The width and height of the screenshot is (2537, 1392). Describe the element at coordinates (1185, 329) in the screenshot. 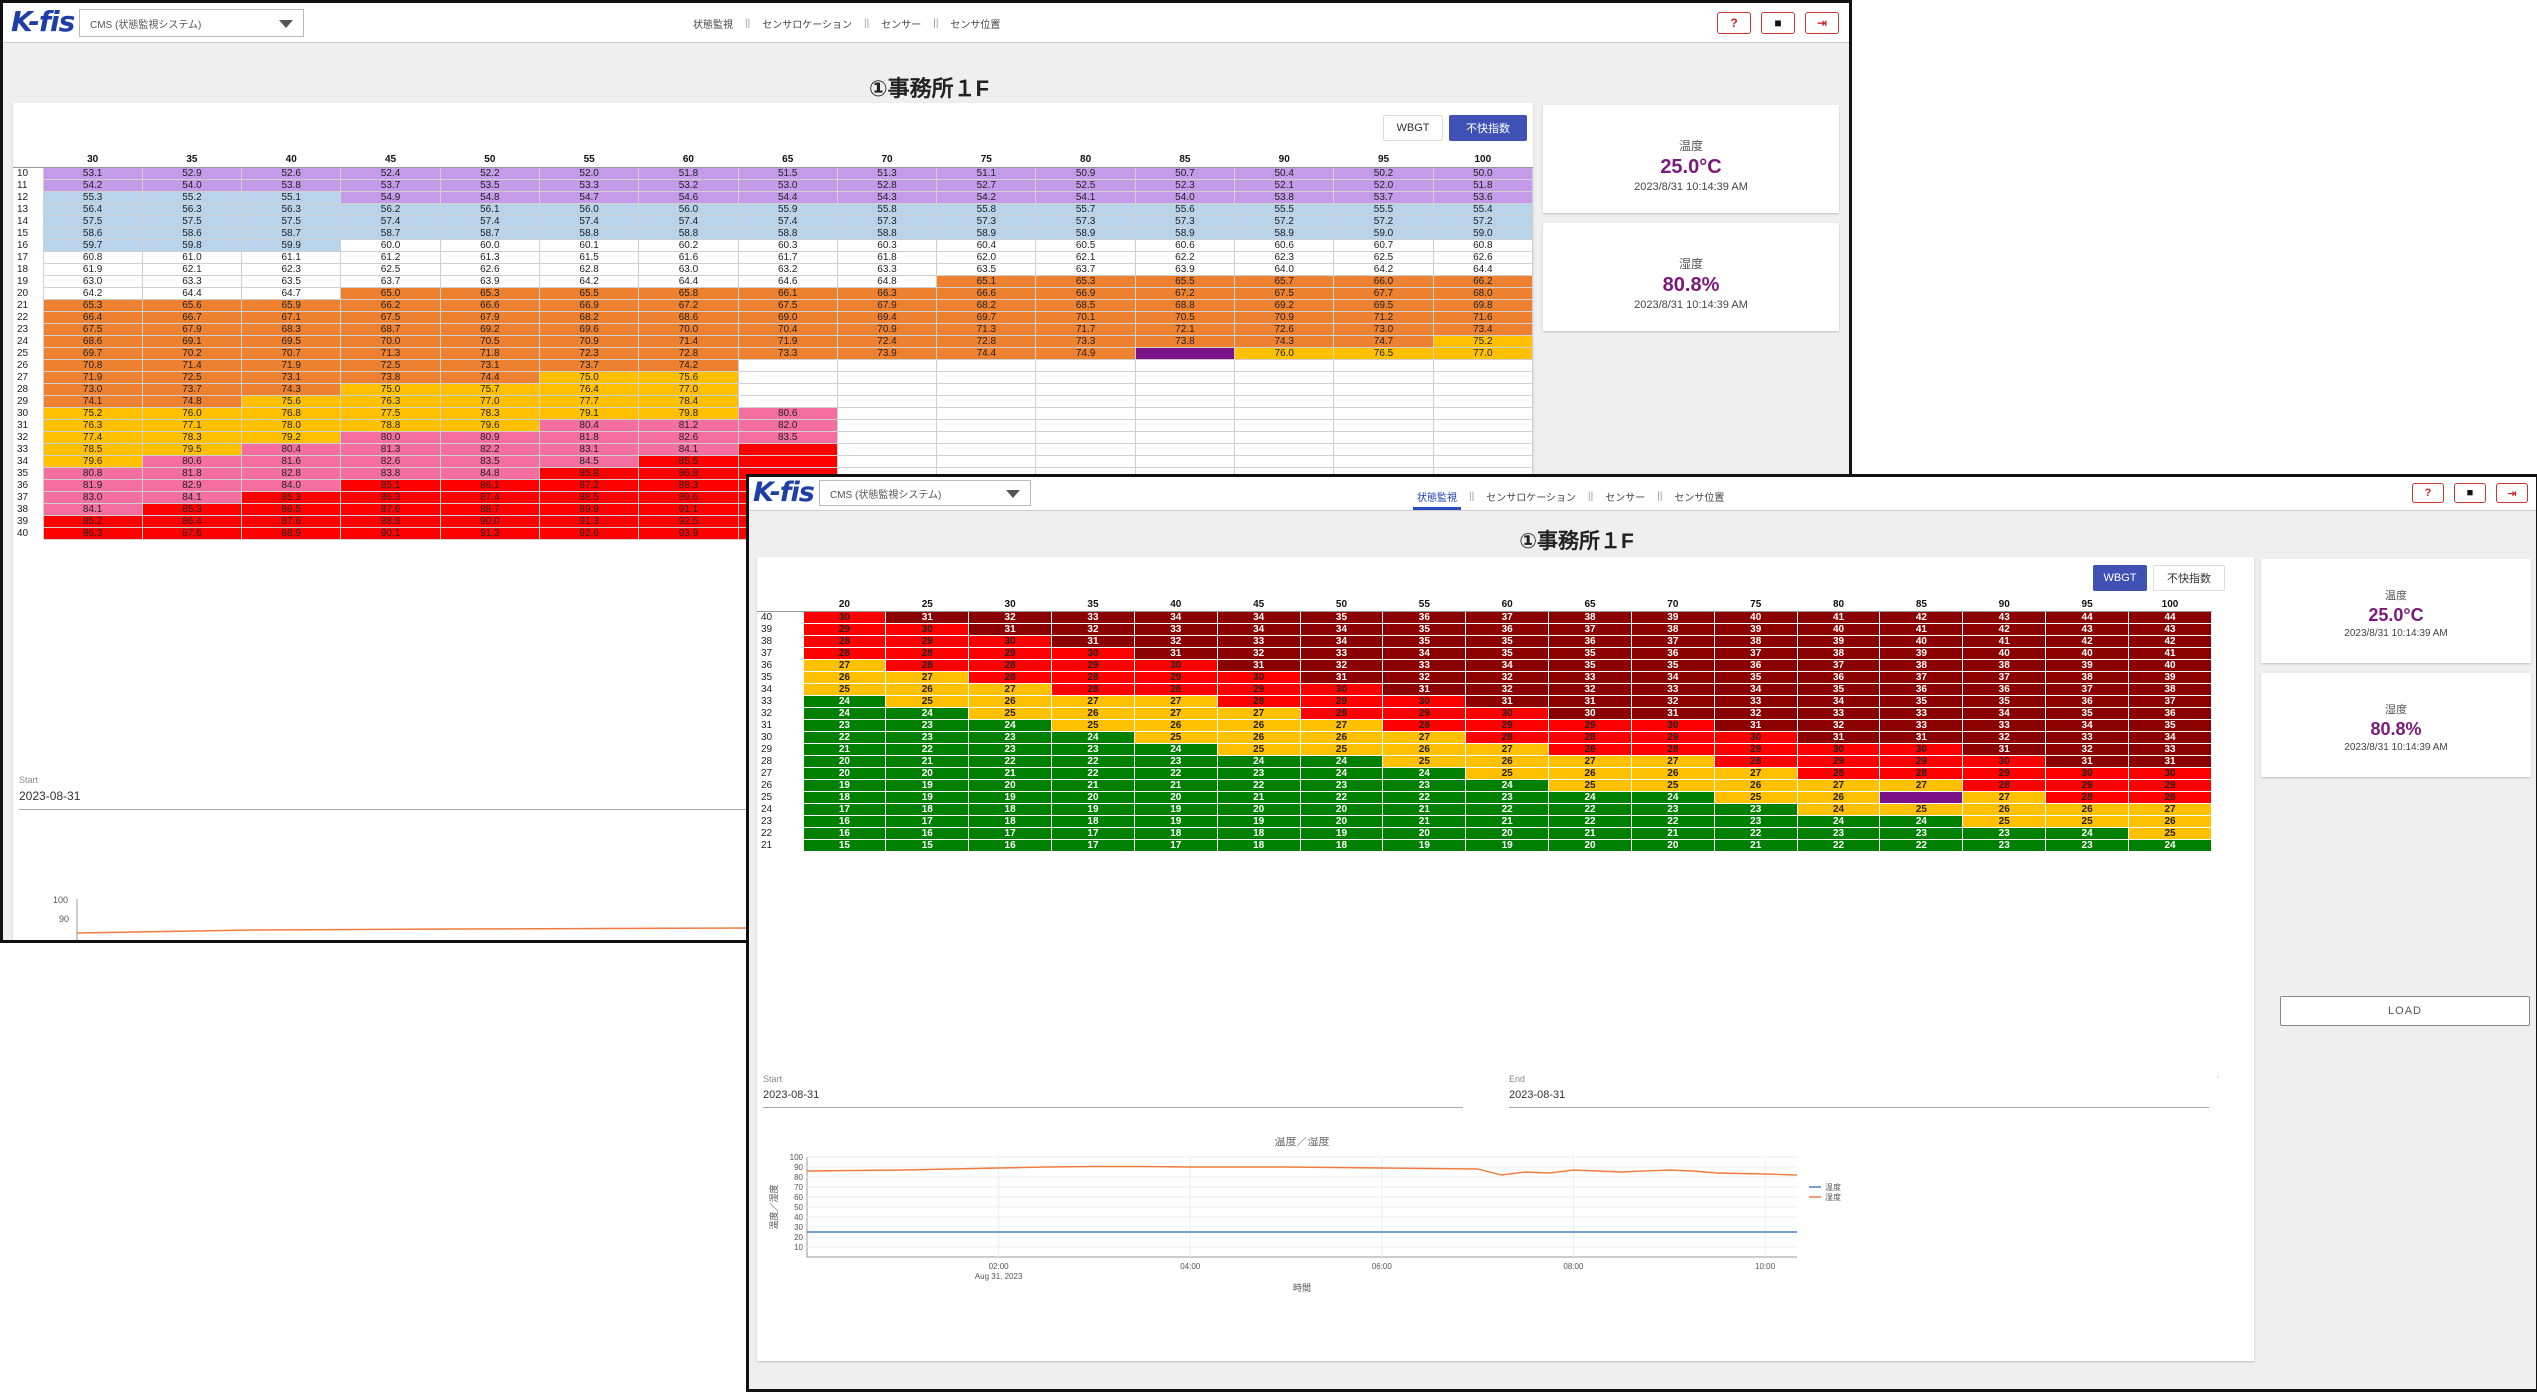

I see `table-cell: 72.1` at that location.